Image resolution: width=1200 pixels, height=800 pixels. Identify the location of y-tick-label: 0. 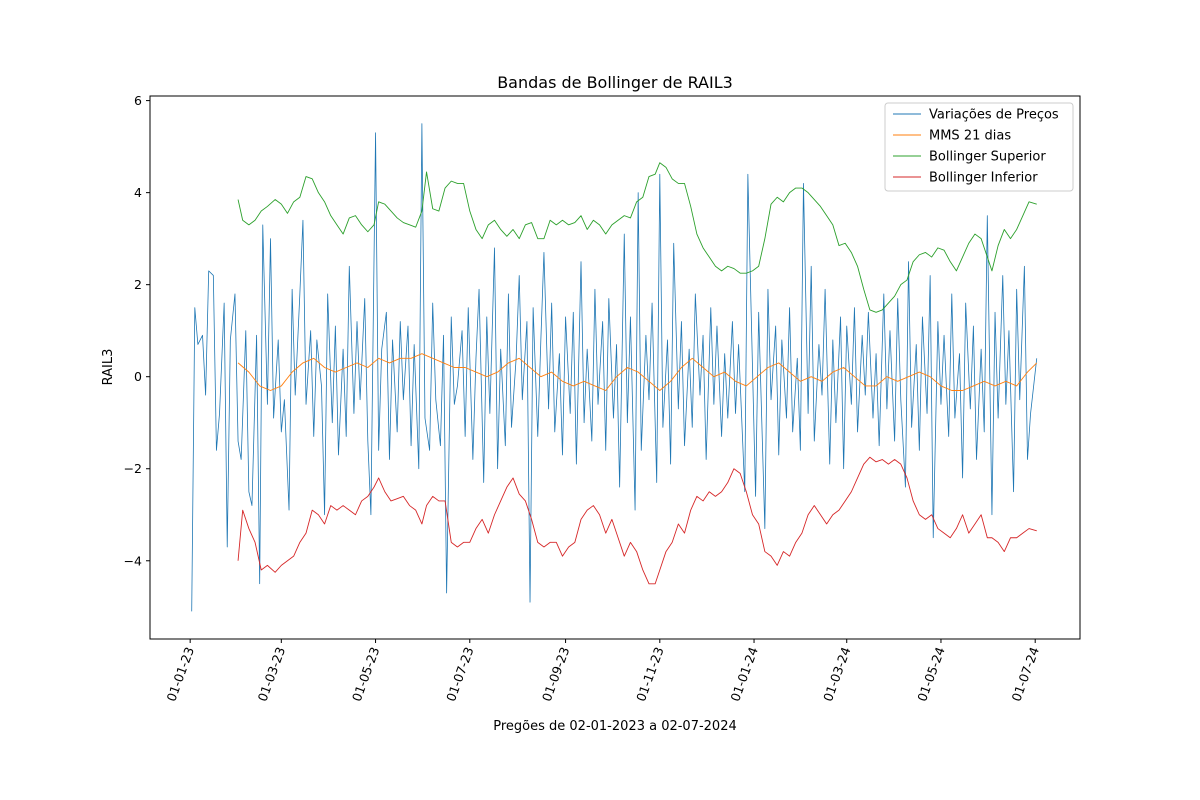
(138, 376).